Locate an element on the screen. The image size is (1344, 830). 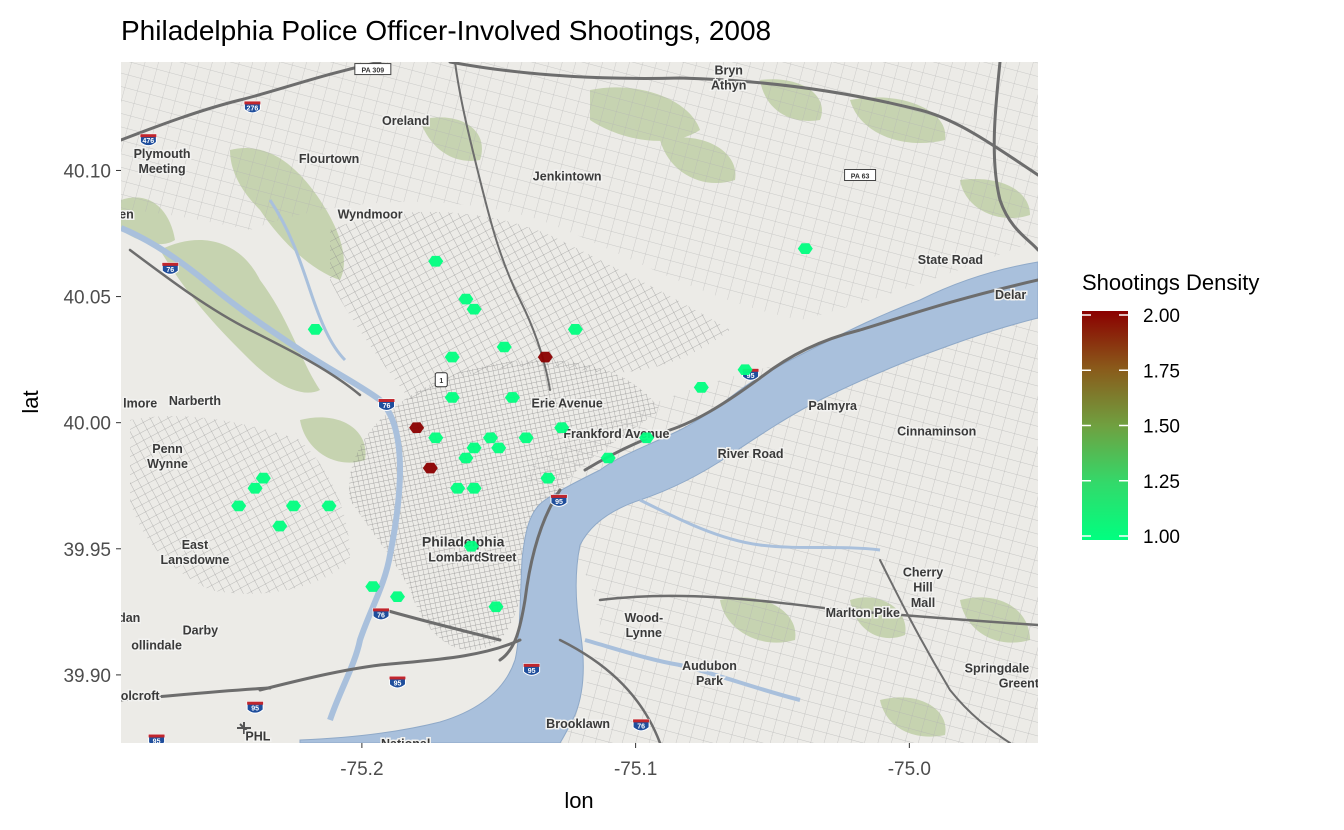
legend-title: Shootings Density is located at coordinates (1170, 282).